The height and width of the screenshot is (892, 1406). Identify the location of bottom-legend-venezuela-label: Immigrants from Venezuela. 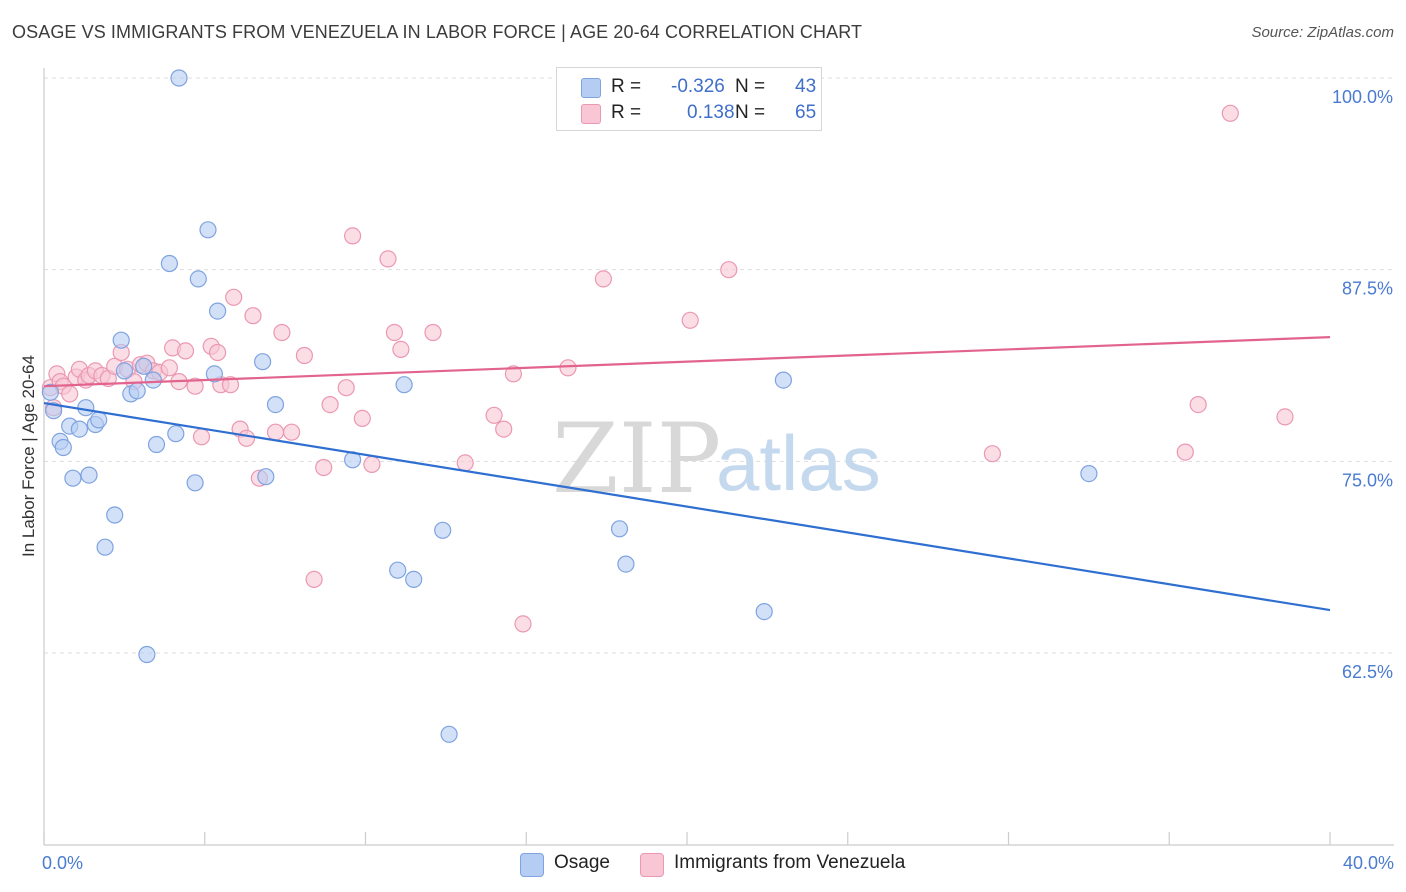
(790, 862).